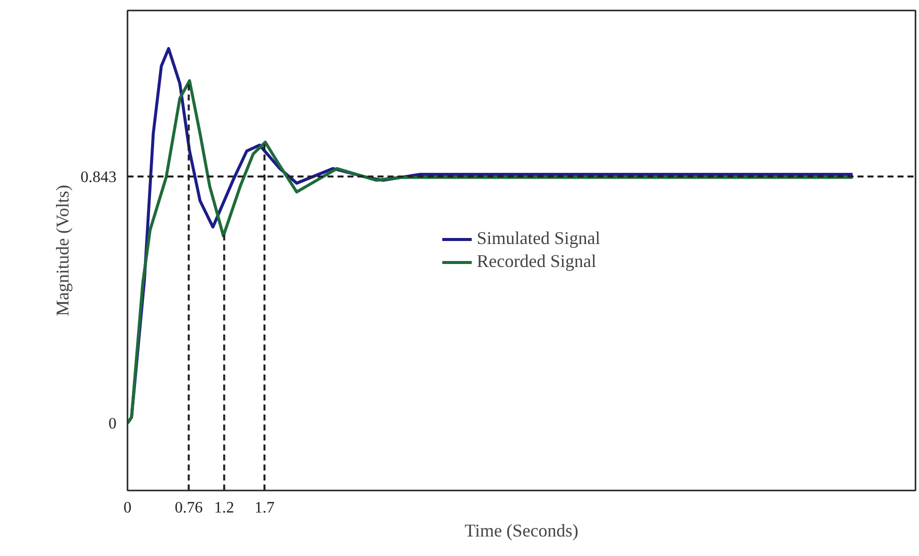 The width and height of the screenshot is (919, 556). What do you see at coordinates (188, 508) in the screenshot?
I see `x-tick-label: 0.76` at bounding box center [188, 508].